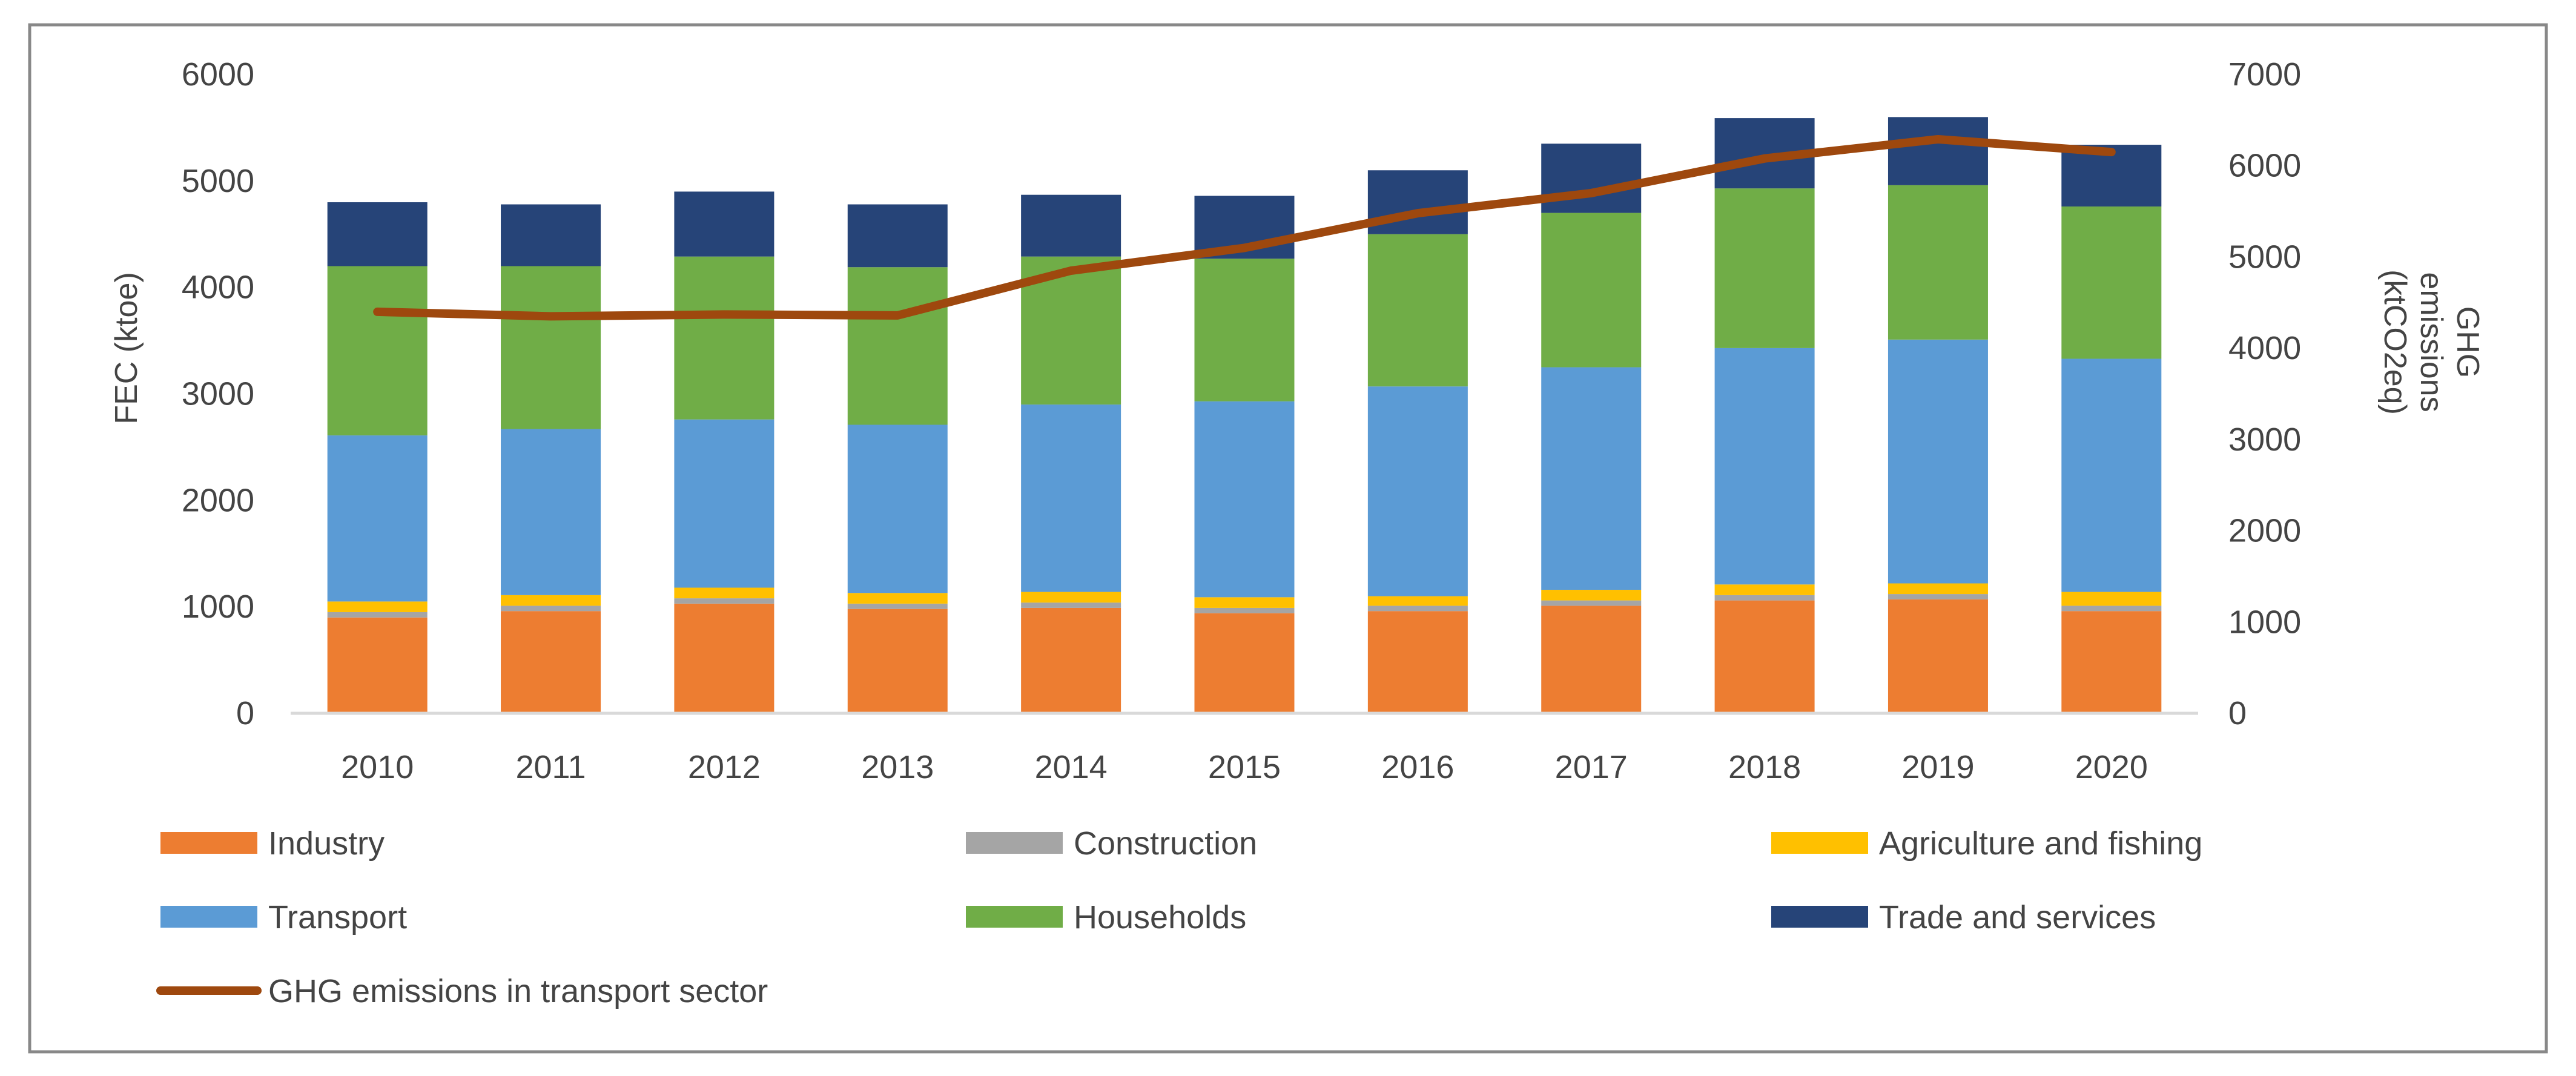 The height and width of the screenshot is (1076, 2576). I want to click on bar-transport-2010, so click(377, 518).